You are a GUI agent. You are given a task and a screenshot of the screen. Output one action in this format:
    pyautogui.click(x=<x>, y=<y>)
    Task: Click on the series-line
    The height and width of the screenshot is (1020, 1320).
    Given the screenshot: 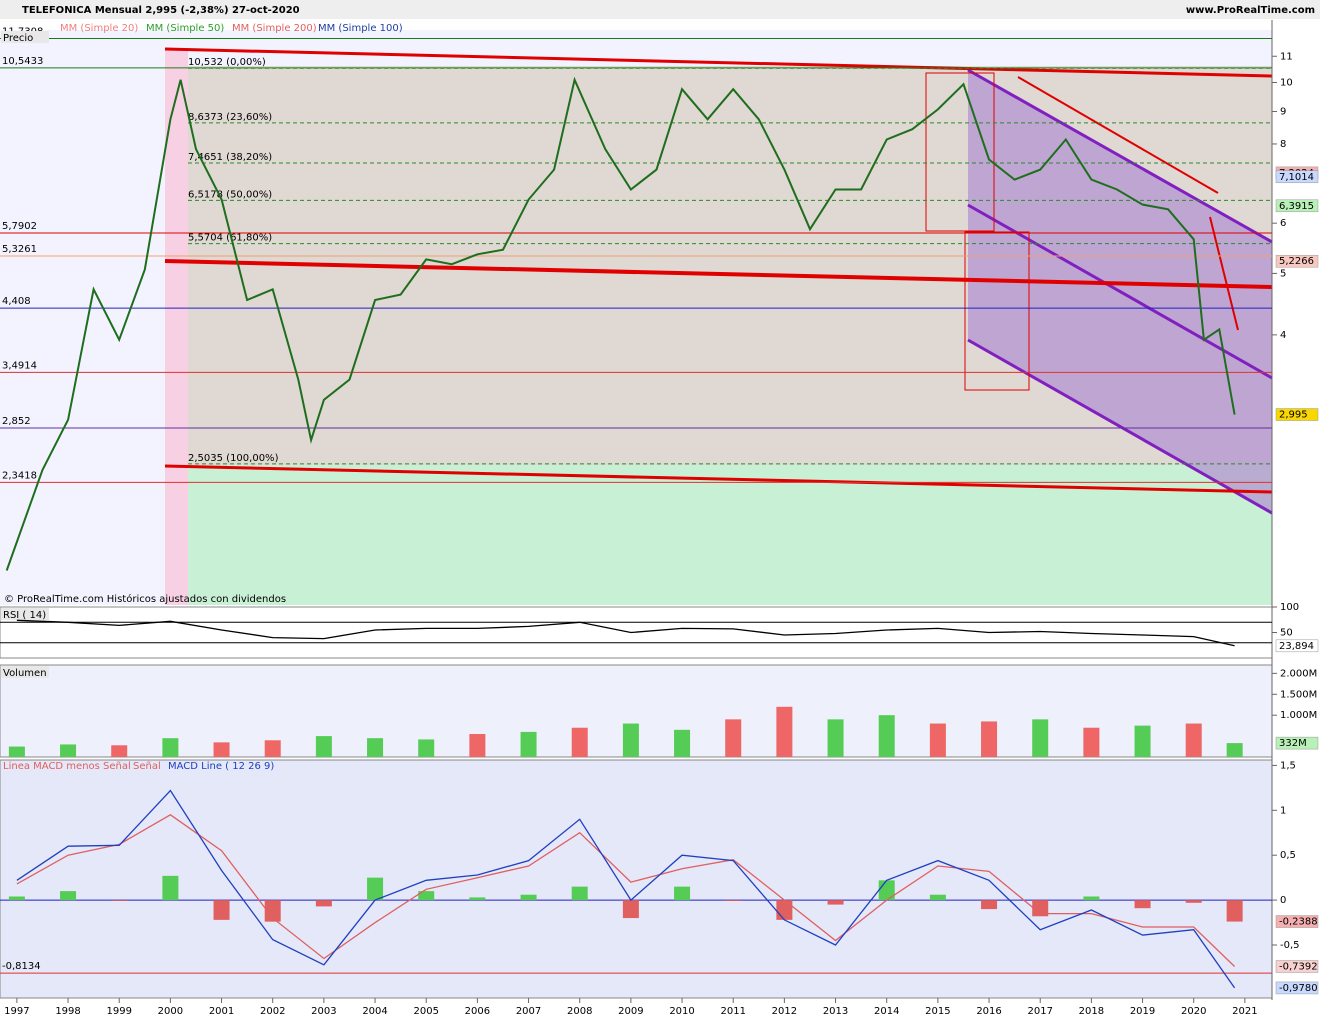 What is the action you would take?
    pyautogui.click(x=625, y=633)
    